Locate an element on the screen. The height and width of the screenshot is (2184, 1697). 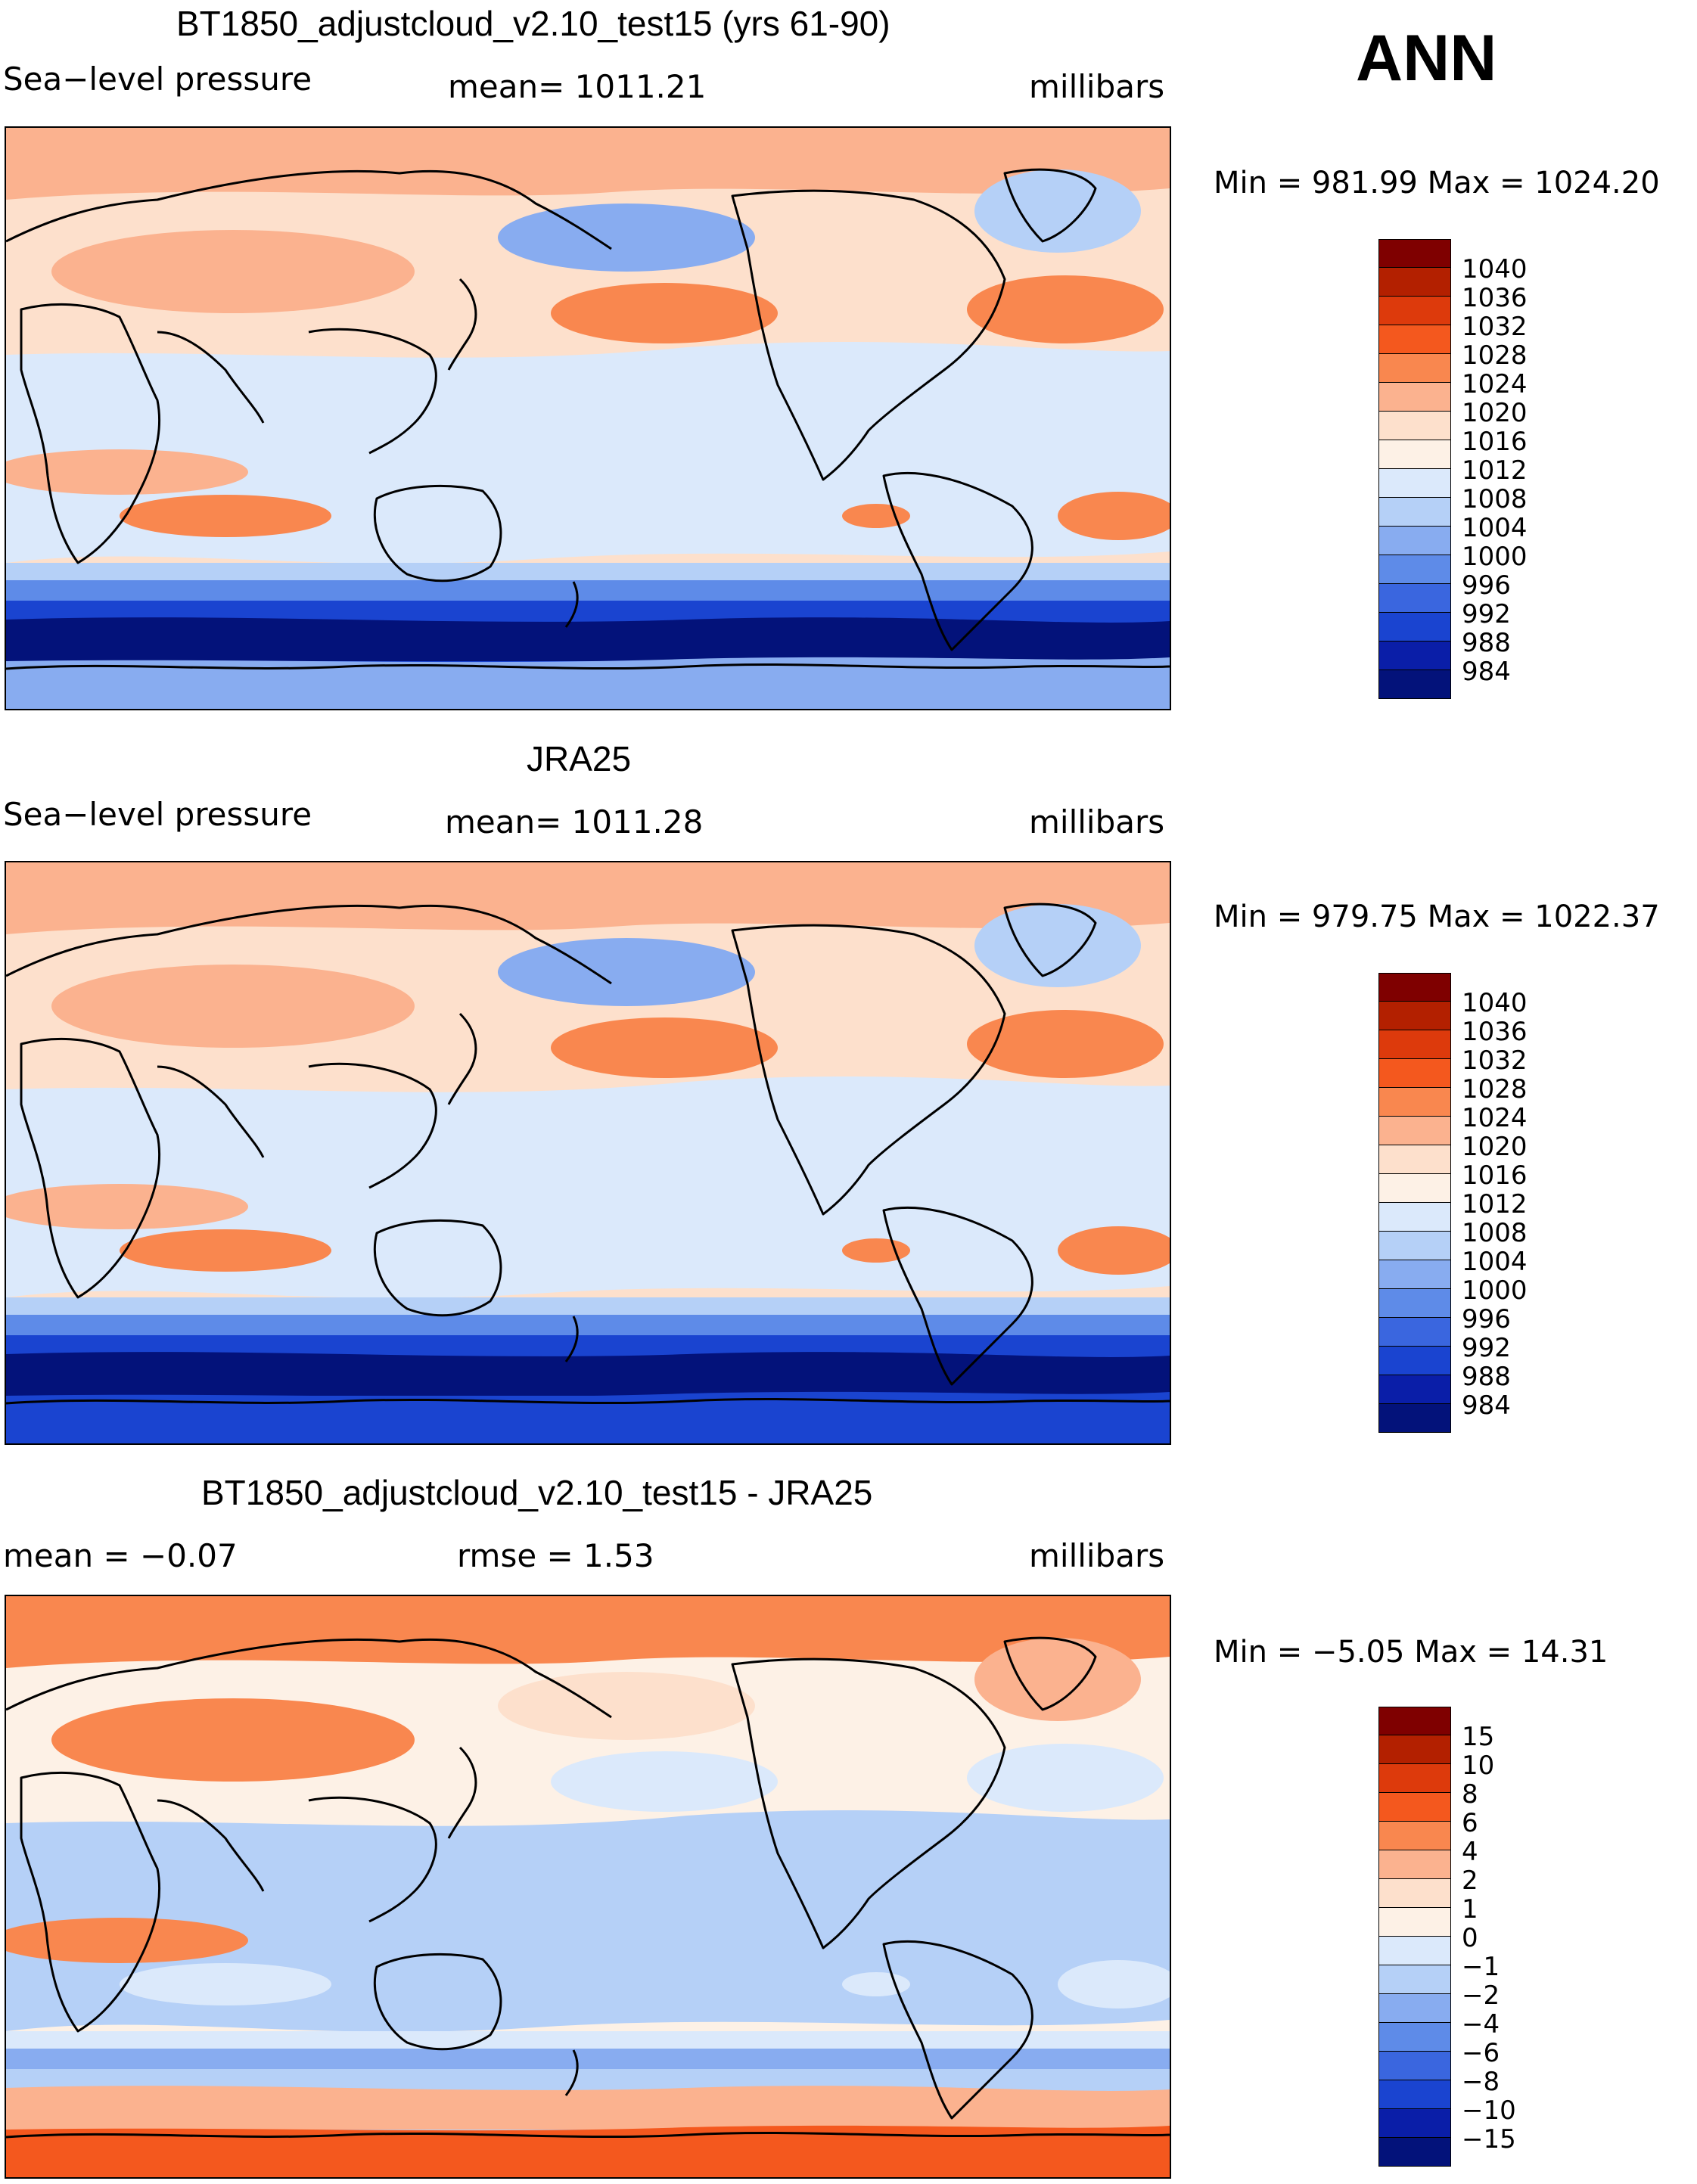
colorbar-tick-label: 10 is located at coordinates (1478, 1766).